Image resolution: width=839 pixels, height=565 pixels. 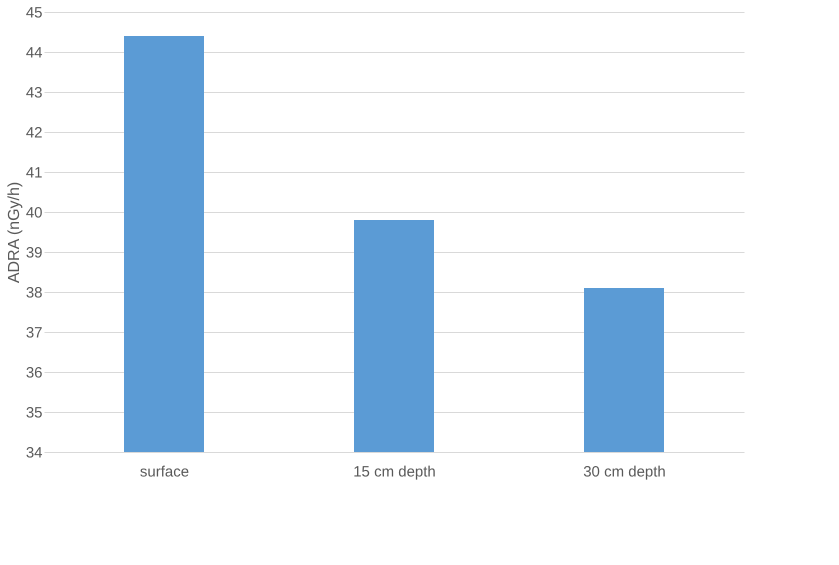 What do you see at coordinates (394, 472) in the screenshot?
I see `x-tick-label: 15 cm depth` at bounding box center [394, 472].